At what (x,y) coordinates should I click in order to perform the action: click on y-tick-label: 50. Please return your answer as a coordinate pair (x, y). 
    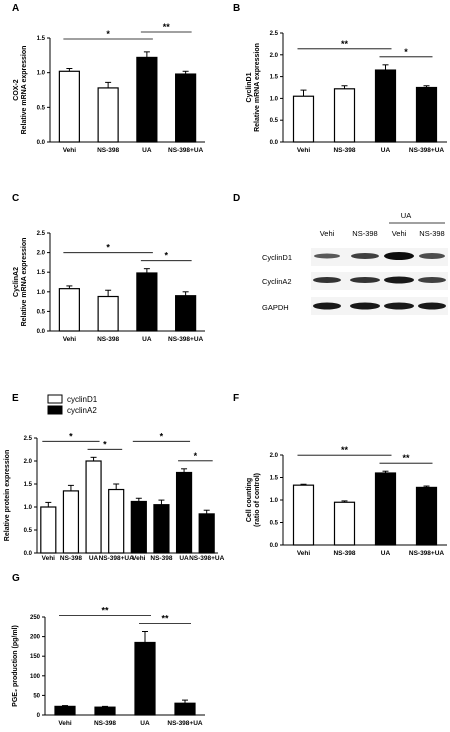
    Looking at the image, I should click on (36, 696).